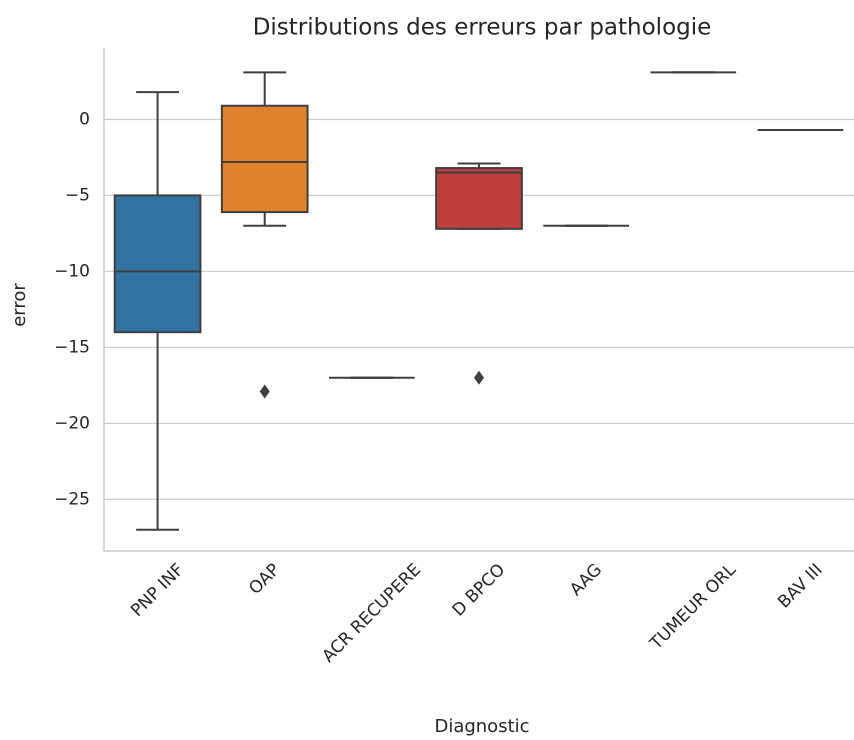  I want to click on x-tick-label: D BPCO, so click(479, 590).